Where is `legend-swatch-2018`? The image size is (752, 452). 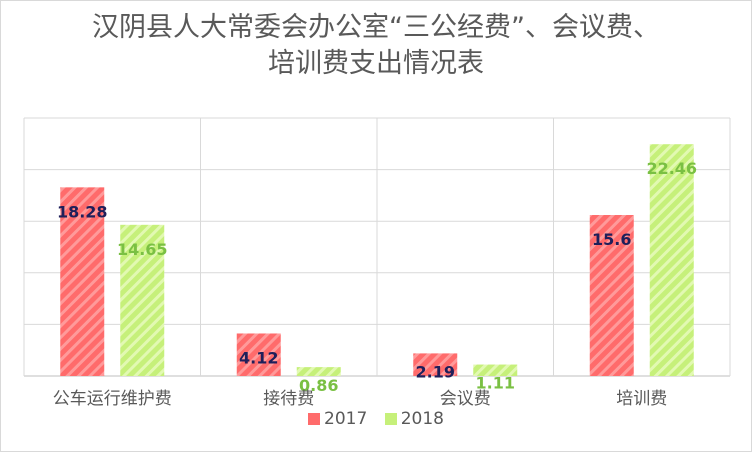 legend-swatch-2018 is located at coordinates (390, 419).